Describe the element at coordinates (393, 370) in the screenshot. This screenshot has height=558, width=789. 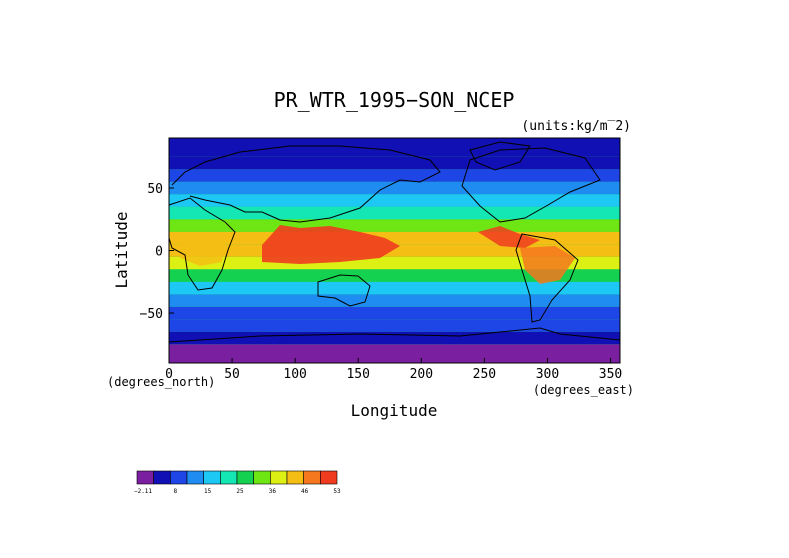
I see `x-axis: 0 50 100 150 200 250 300 350` at that location.